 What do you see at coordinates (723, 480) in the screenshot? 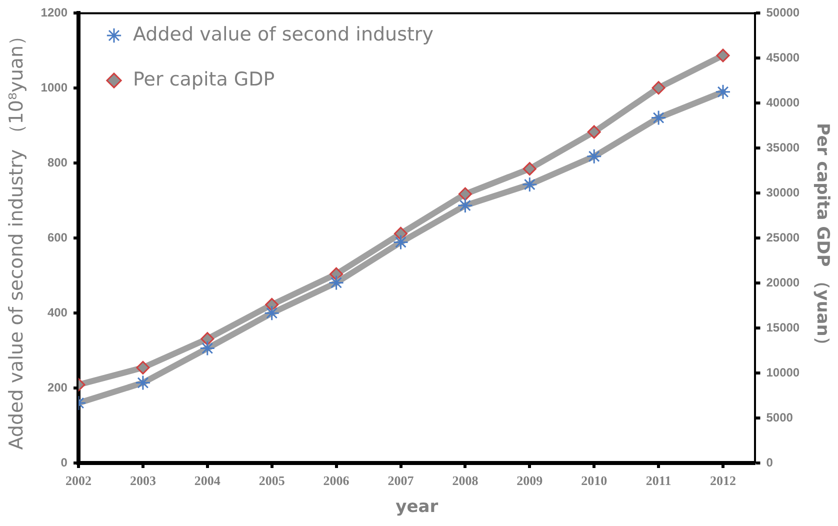
I see `x-tick-label: 2012` at bounding box center [723, 480].